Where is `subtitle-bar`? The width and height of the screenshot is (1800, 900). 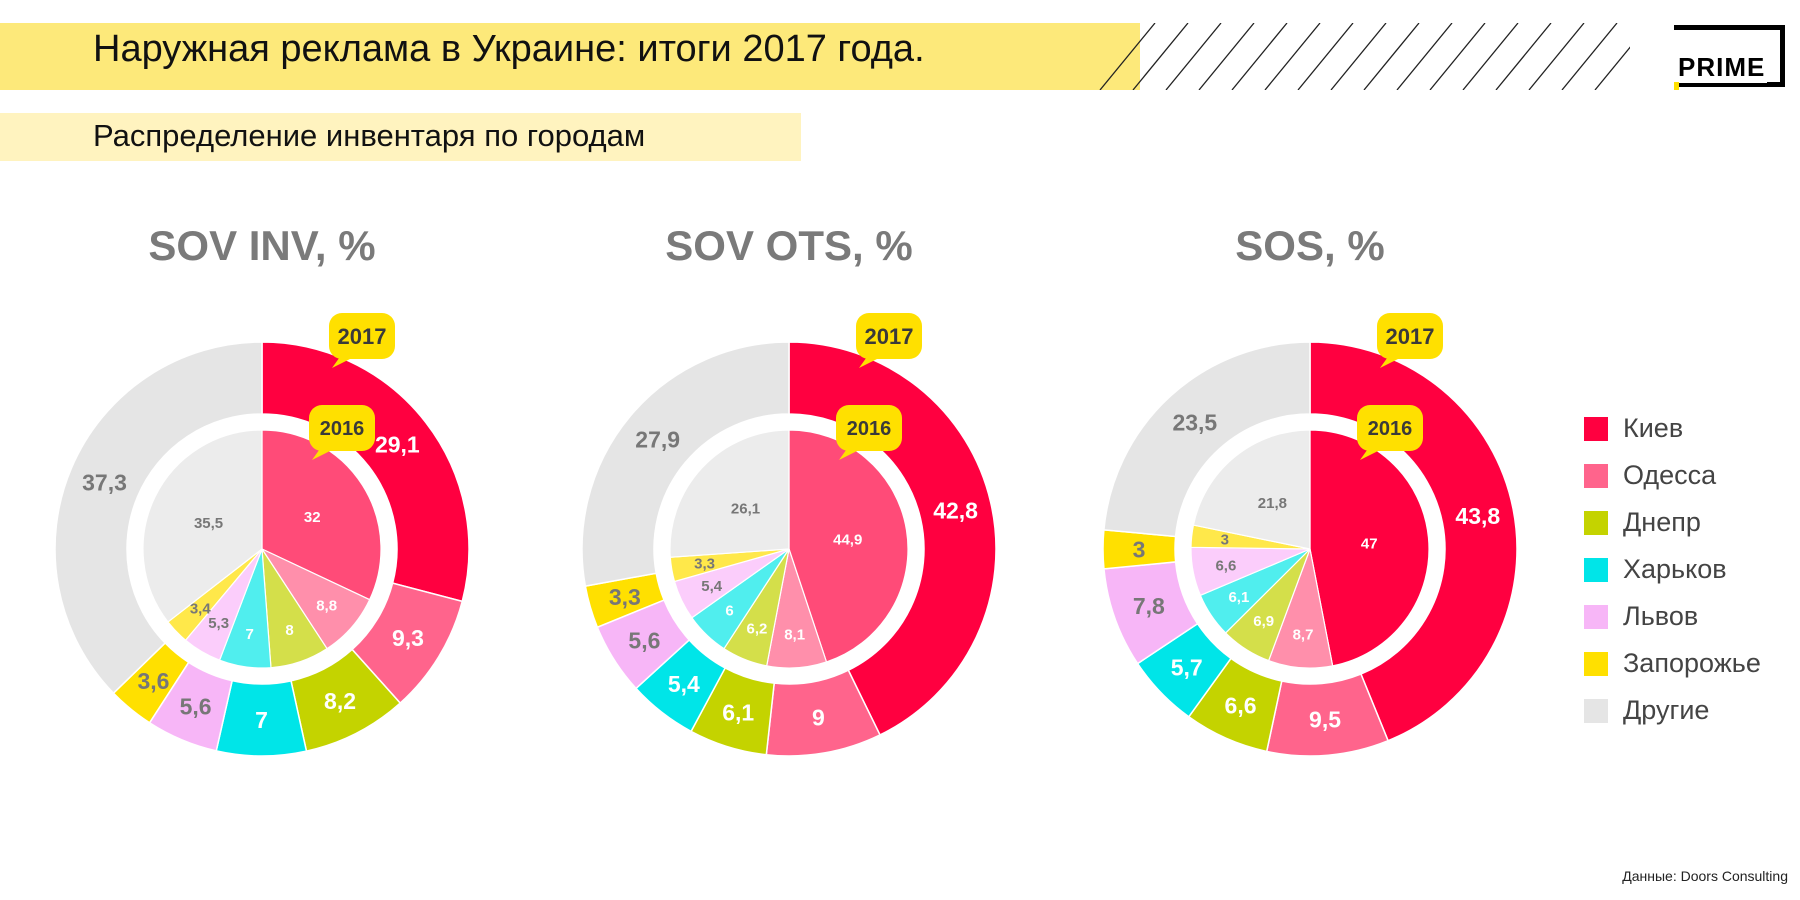
subtitle-bar is located at coordinates (400, 137).